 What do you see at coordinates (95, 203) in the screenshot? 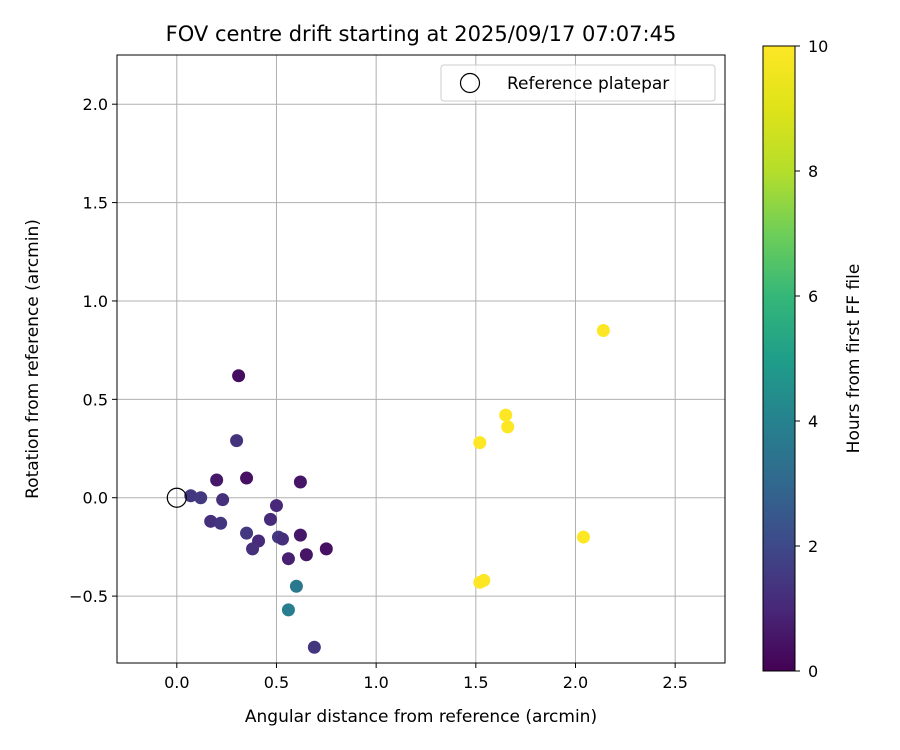
I see `y-tick-label: 1.5` at bounding box center [95, 203].